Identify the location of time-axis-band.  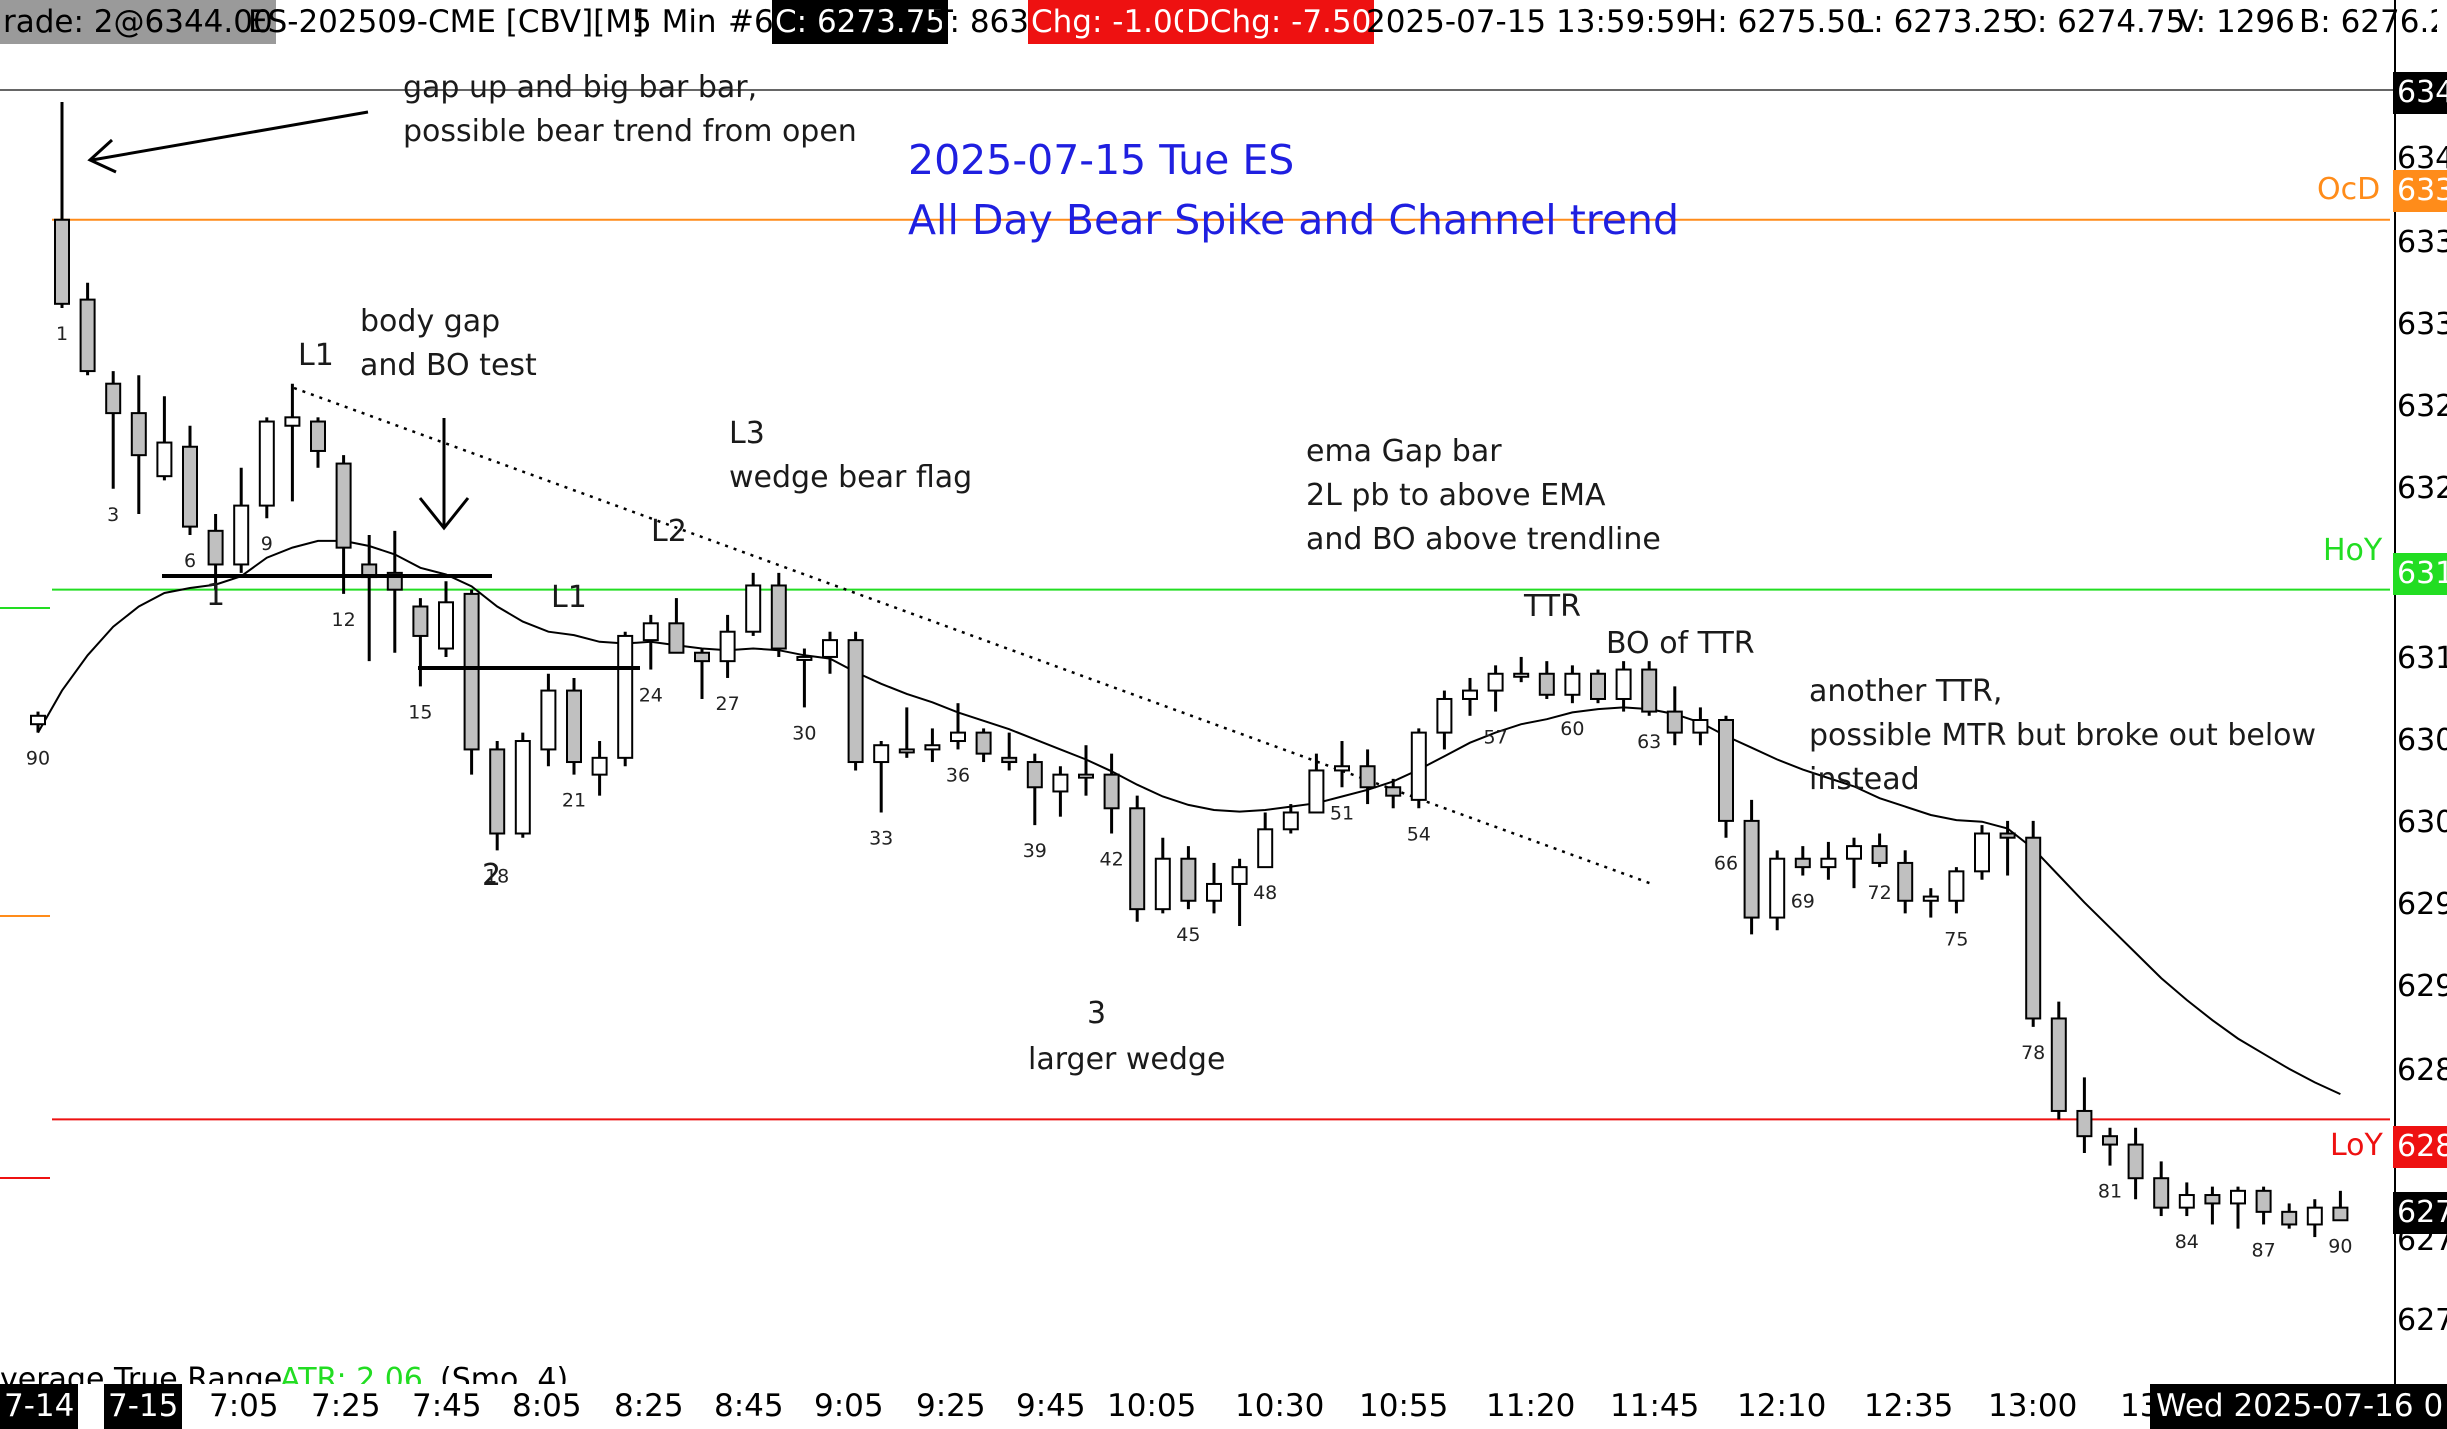
(1223, 1406).